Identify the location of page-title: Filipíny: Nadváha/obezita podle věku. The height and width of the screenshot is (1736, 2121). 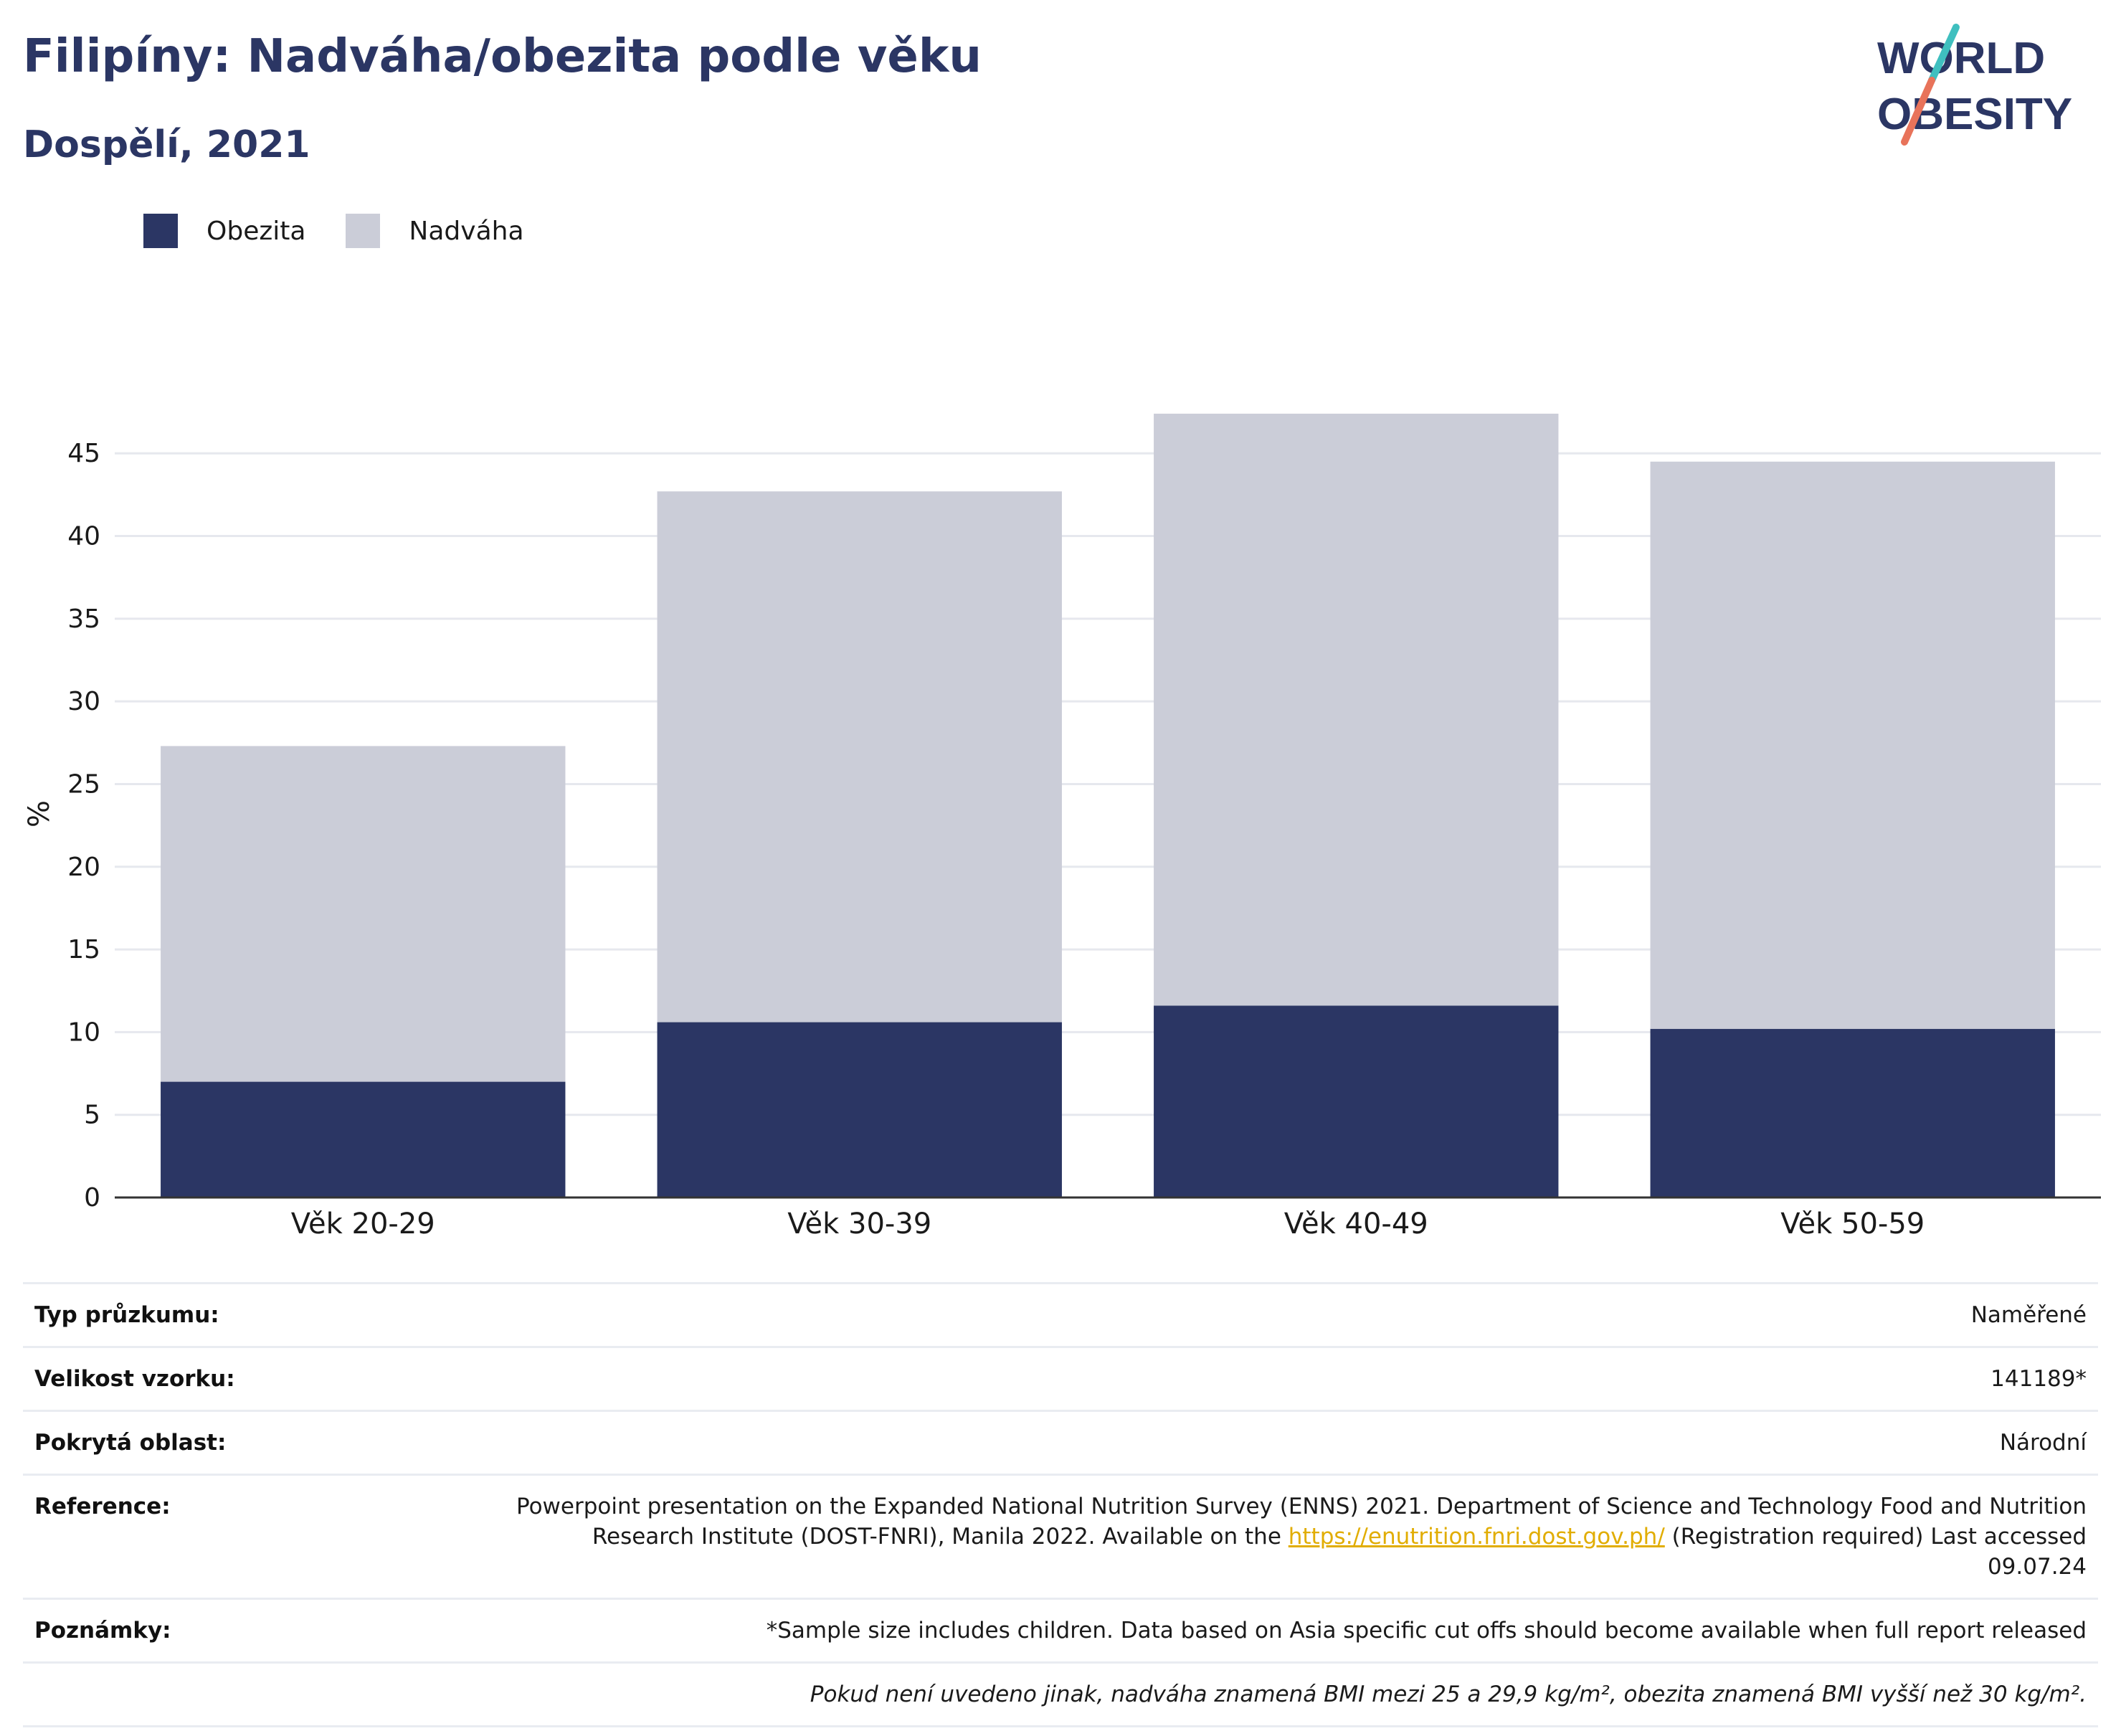
(502, 56).